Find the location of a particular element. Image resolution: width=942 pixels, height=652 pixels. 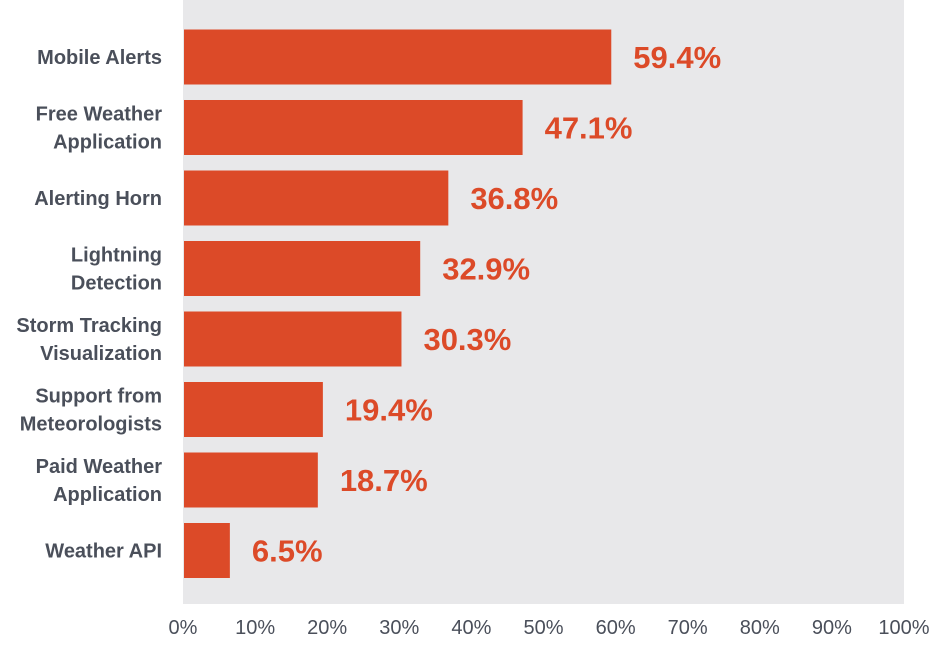

value-label: 19.4% is located at coordinates (389, 410).